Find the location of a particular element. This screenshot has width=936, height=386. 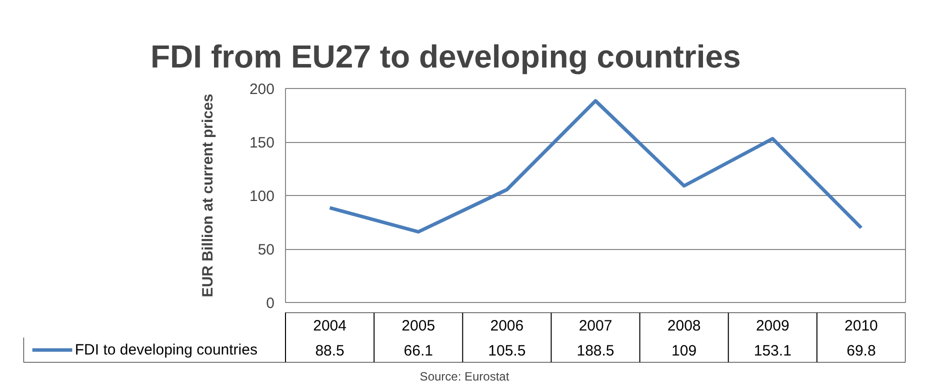

y-tick-label: 200 is located at coordinates (262, 89).